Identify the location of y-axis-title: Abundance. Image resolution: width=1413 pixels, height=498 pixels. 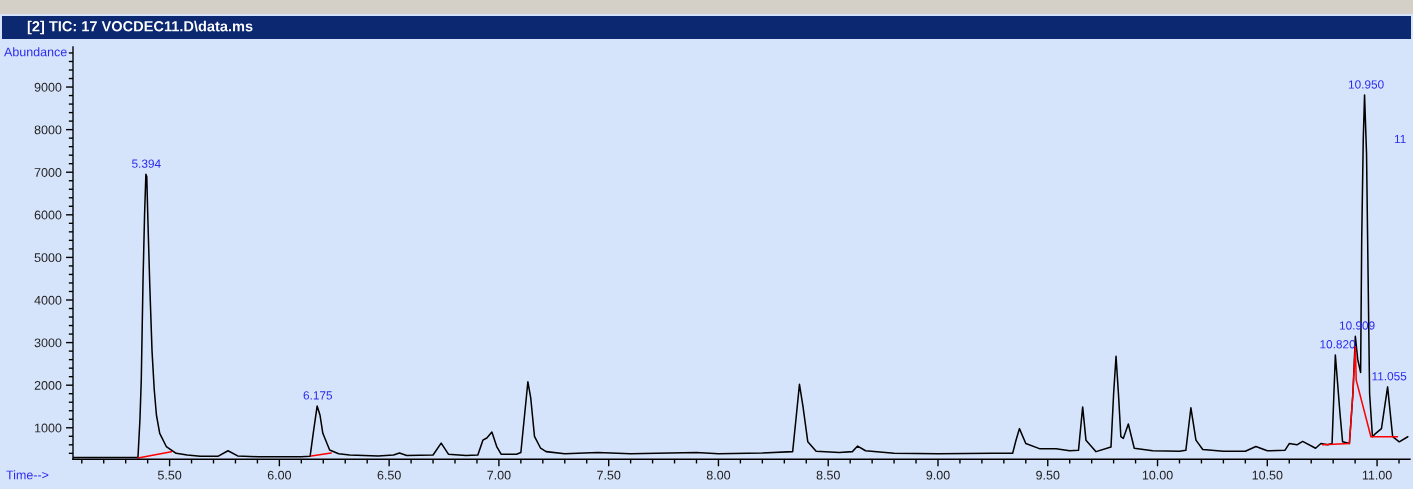
(35, 52).